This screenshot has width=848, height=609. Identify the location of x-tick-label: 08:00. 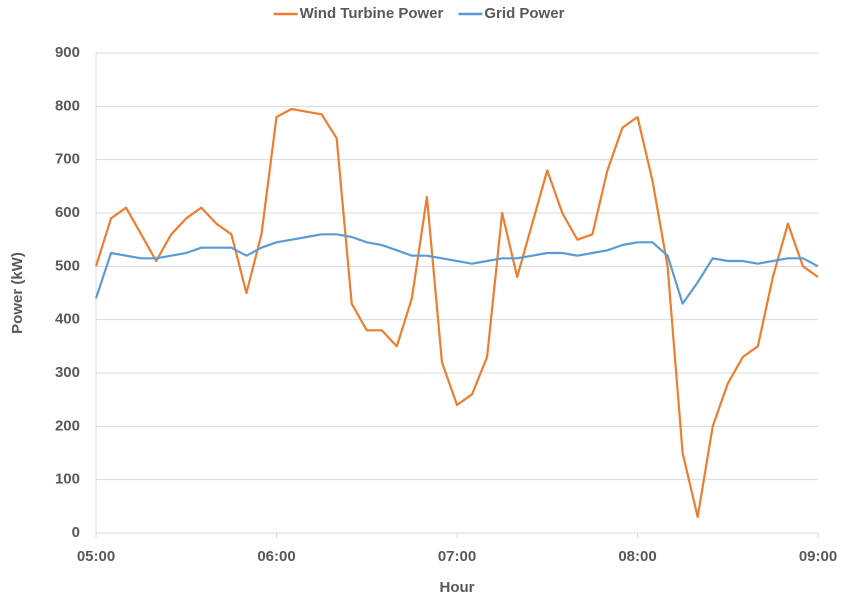
(637, 556).